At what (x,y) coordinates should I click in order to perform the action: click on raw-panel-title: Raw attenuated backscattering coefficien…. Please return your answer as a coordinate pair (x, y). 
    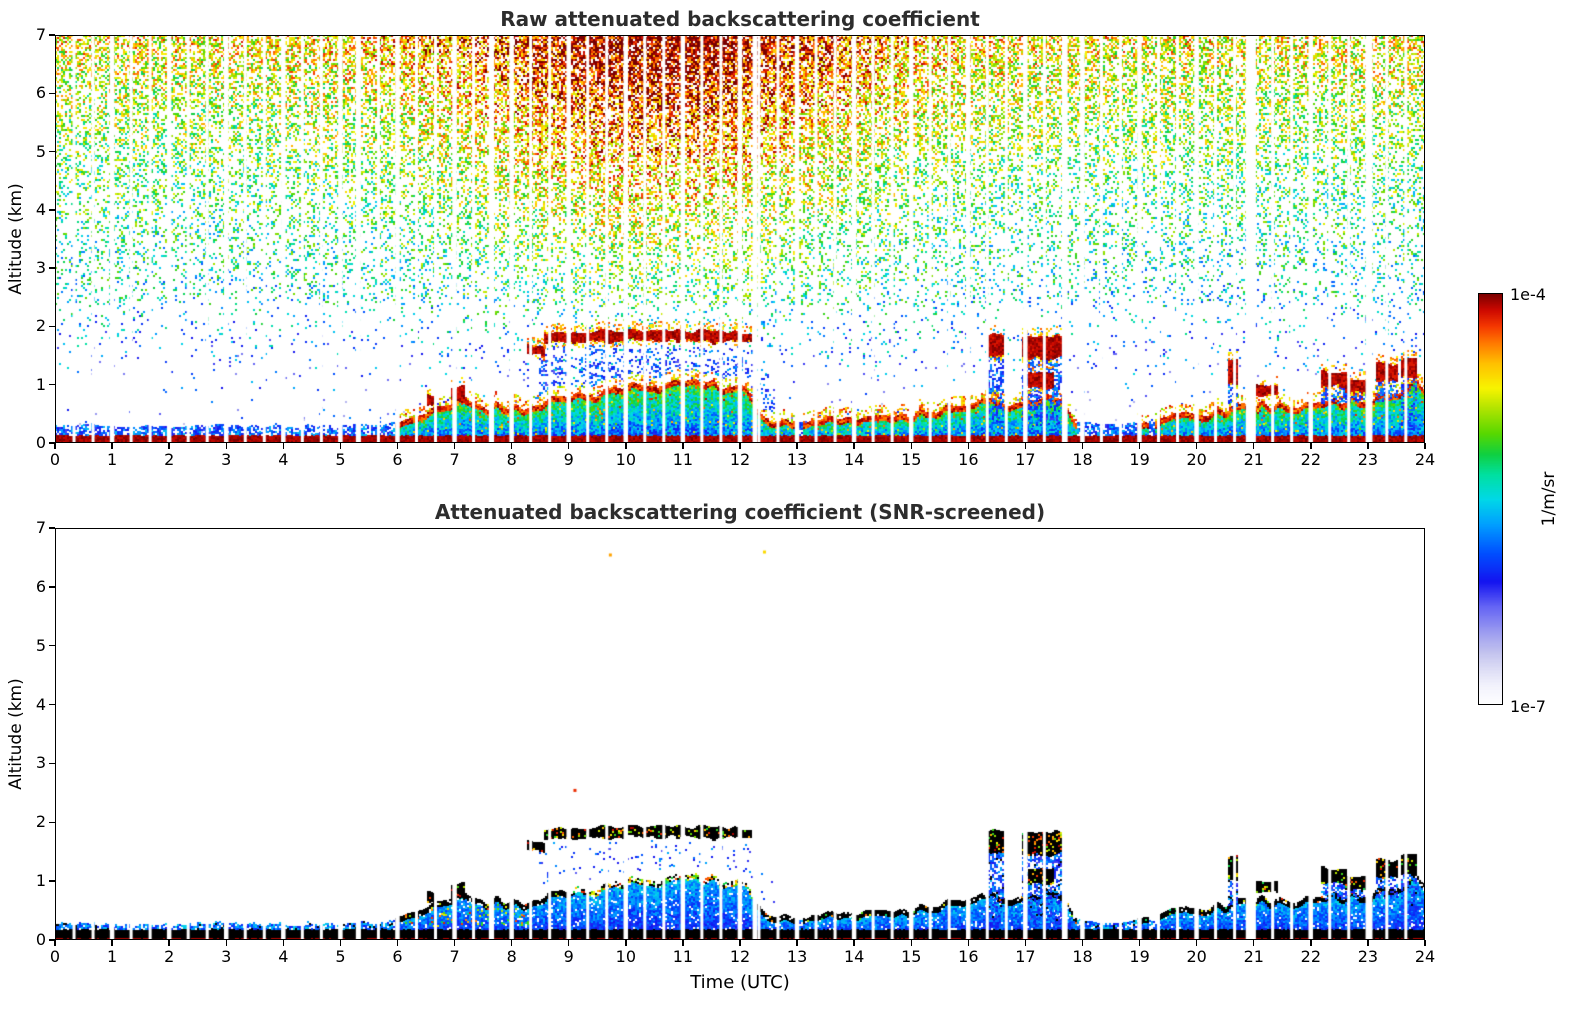
    Looking at the image, I should click on (740, 19).